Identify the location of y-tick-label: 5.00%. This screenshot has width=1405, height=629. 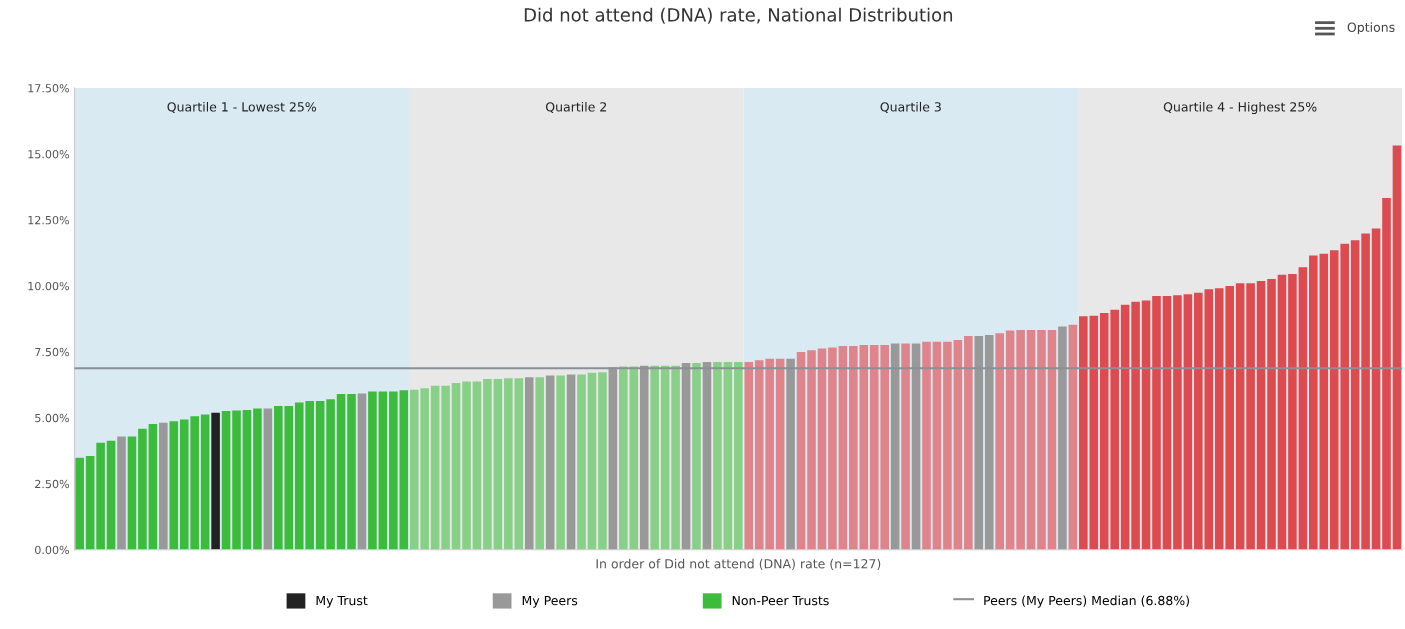
(52, 418).